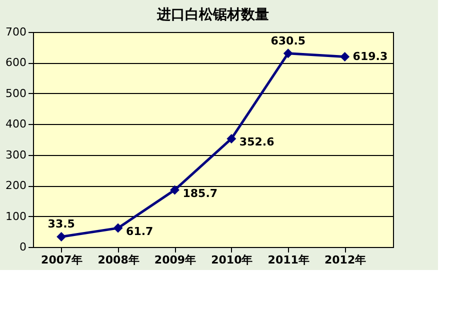  I want to click on x-tick-label: 2010年, so click(232, 260).